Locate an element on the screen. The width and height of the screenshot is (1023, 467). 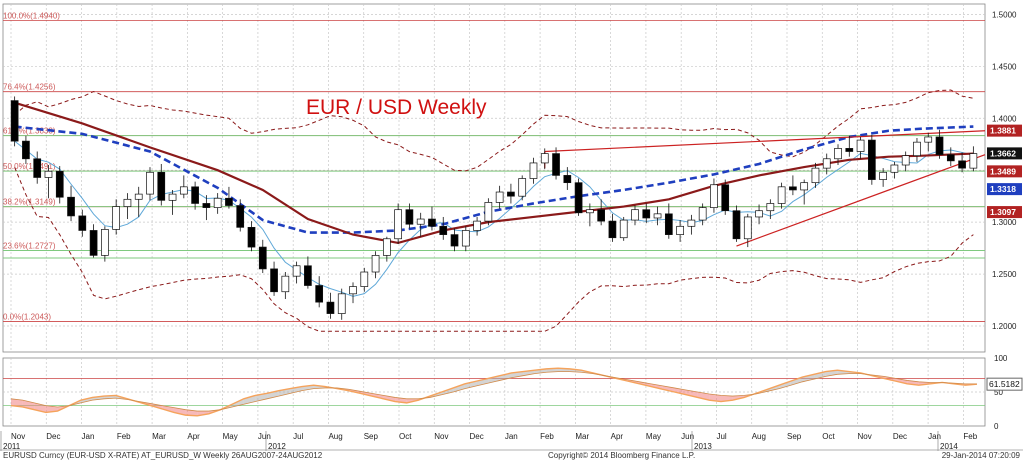
fibonacci-label: 0.0%(1.2043) is located at coordinates (27, 317).